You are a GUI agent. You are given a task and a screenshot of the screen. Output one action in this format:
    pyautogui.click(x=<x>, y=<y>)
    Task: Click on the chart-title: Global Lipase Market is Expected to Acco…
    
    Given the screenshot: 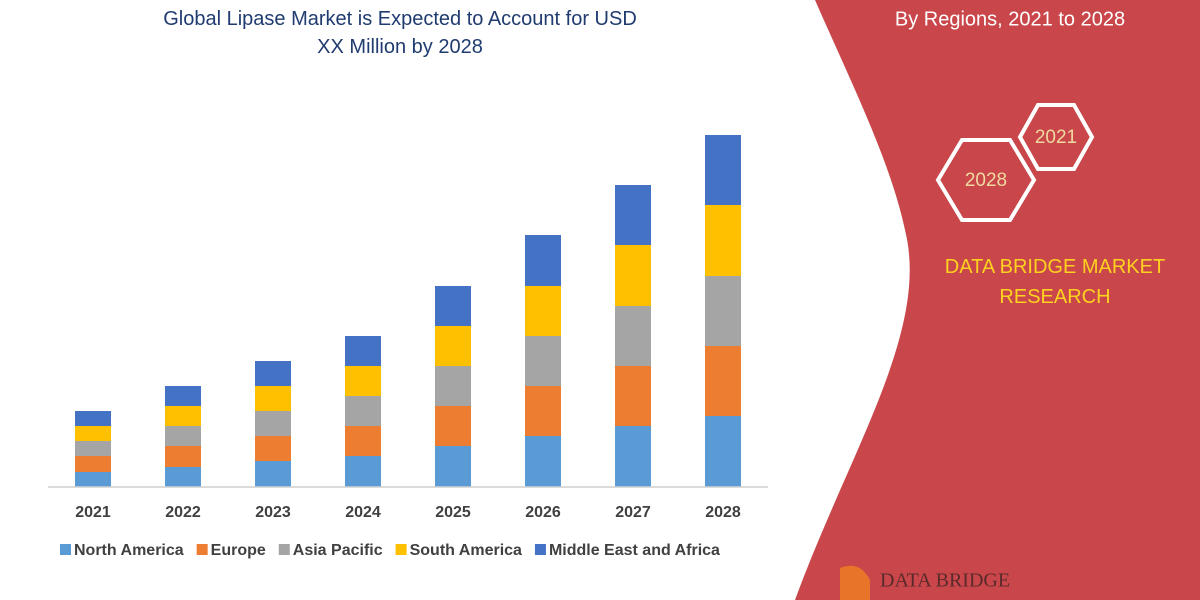 What is the action you would take?
    pyautogui.click(x=400, y=33)
    